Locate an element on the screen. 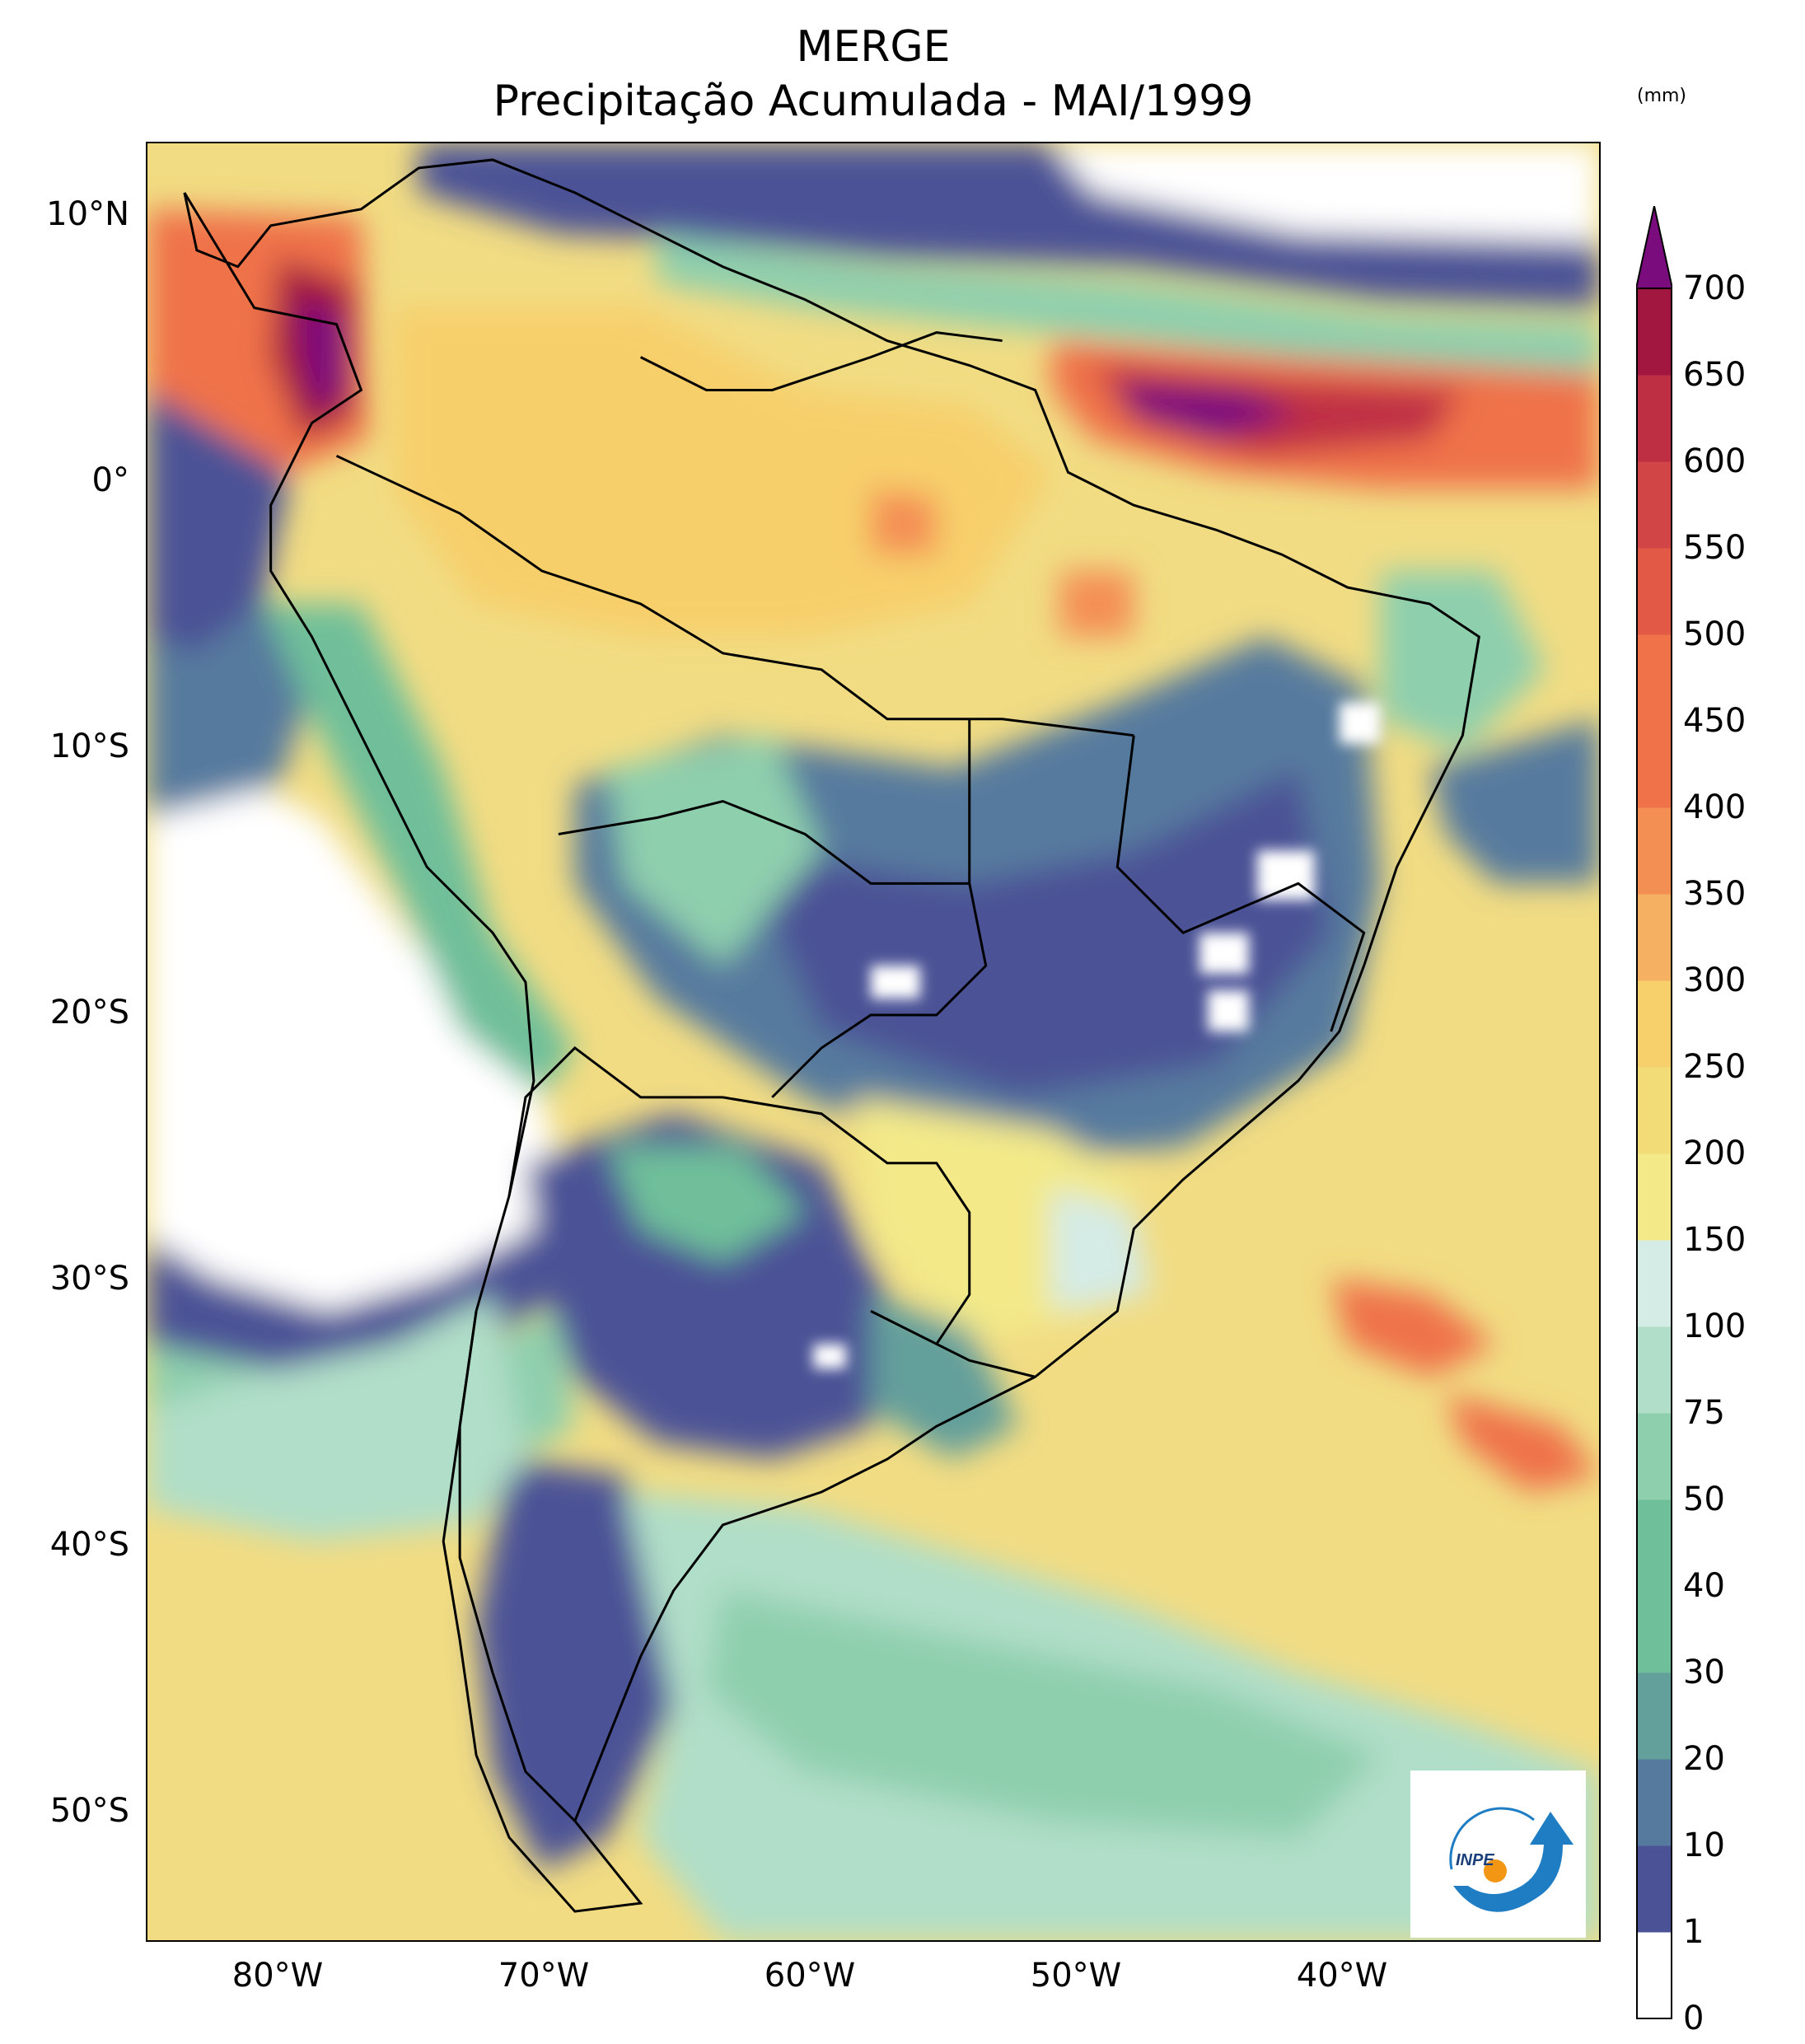 Image resolution: width=1805 pixels, height=2044 pixels. colorbar-tick-label-1: 1 is located at coordinates (1693, 1932).